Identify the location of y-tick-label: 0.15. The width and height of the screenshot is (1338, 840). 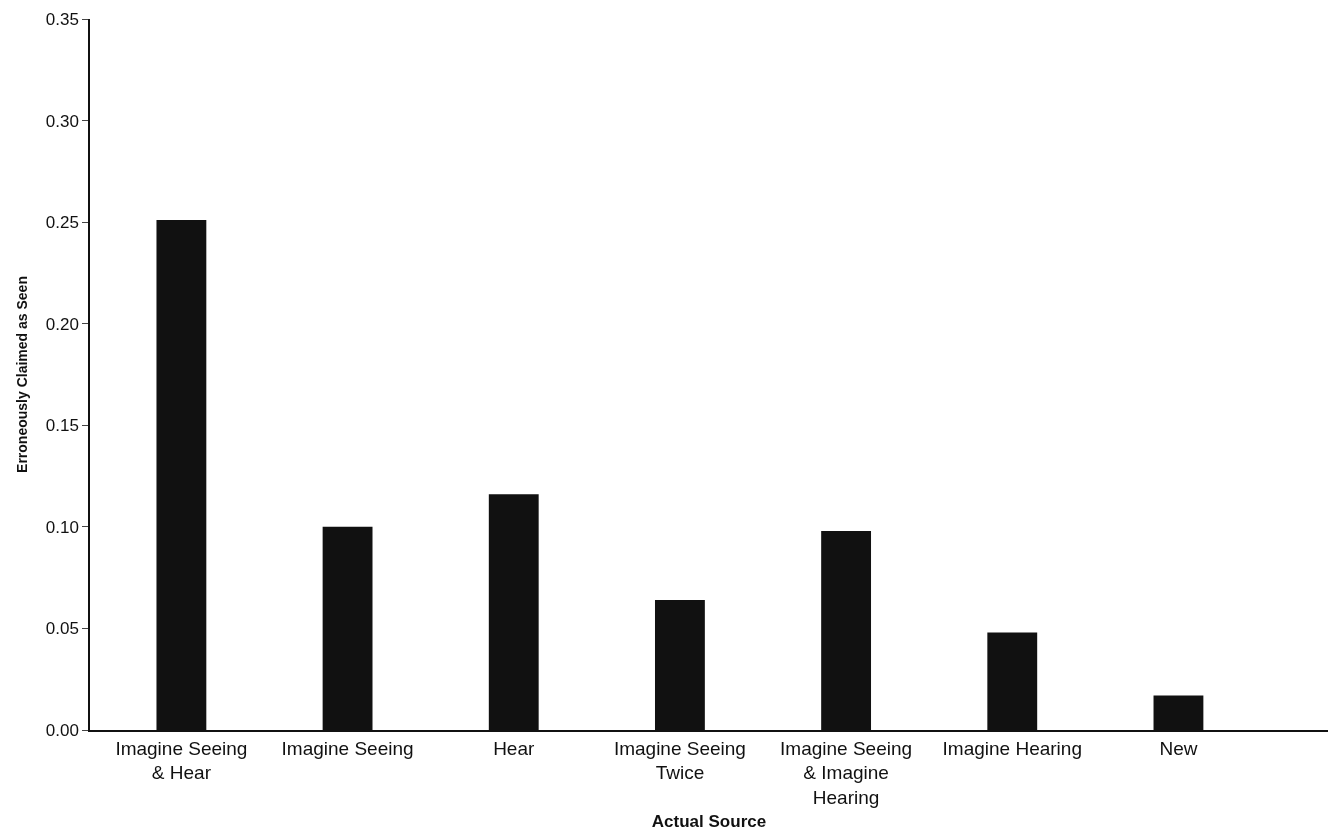
(62, 426).